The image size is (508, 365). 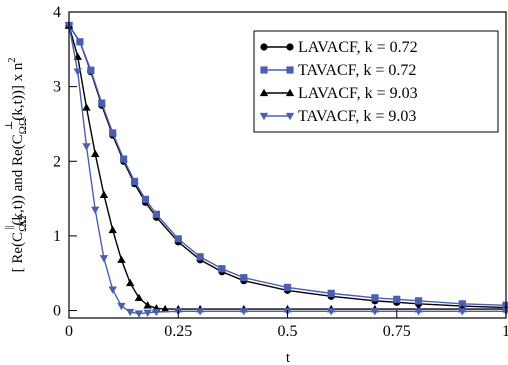 I want to click on y-tick-label: 4, so click(x=57, y=12).